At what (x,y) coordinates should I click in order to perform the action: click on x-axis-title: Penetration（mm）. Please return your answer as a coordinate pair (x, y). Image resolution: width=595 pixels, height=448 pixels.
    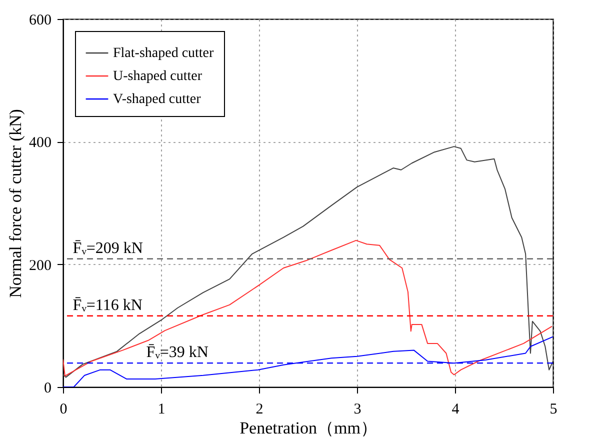
    Looking at the image, I should click on (309, 428).